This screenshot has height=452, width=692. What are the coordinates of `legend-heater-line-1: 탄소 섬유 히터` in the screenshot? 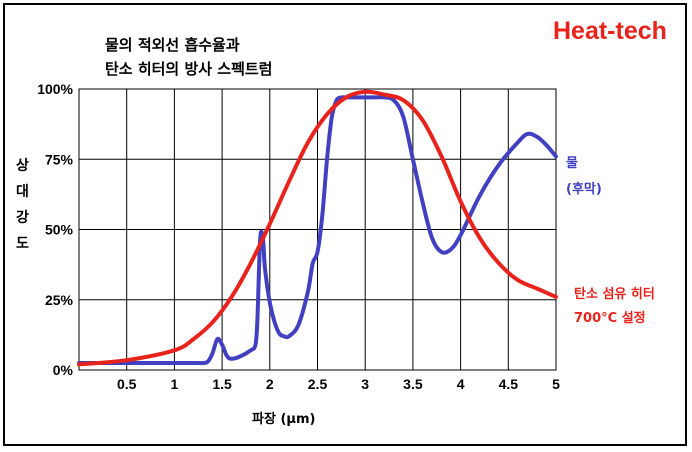 It's located at (614, 294).